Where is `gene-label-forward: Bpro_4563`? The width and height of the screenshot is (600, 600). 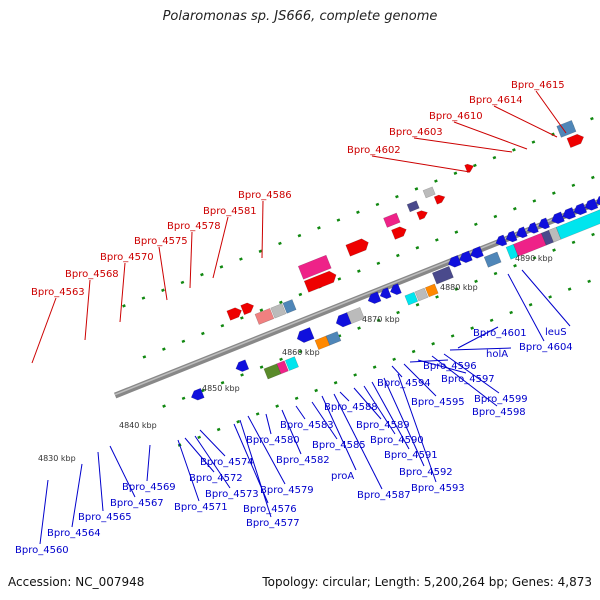 gene-label-forward: Bpro_4563 is located at coordinates (58, 292).